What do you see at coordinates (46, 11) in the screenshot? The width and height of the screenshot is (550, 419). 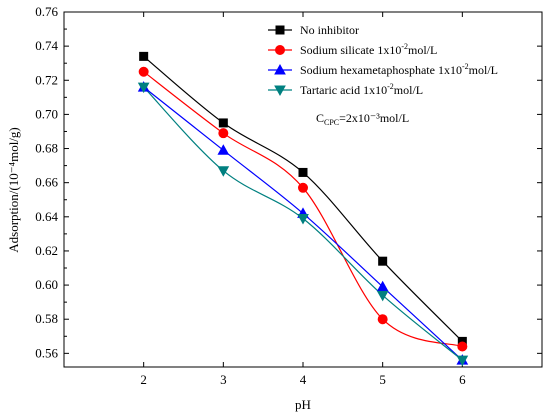 I see `y-tick-label: 0.76` at bounding box center [46, 11].